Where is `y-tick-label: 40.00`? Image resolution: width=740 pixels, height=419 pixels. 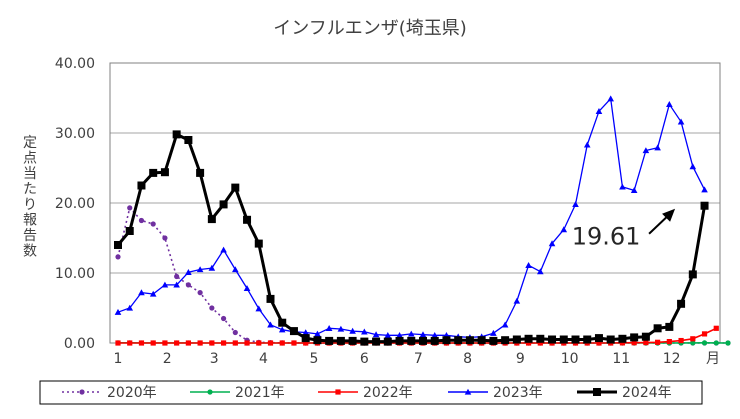
y-tick-label: 40.00 is located at coordinates (75, 64).